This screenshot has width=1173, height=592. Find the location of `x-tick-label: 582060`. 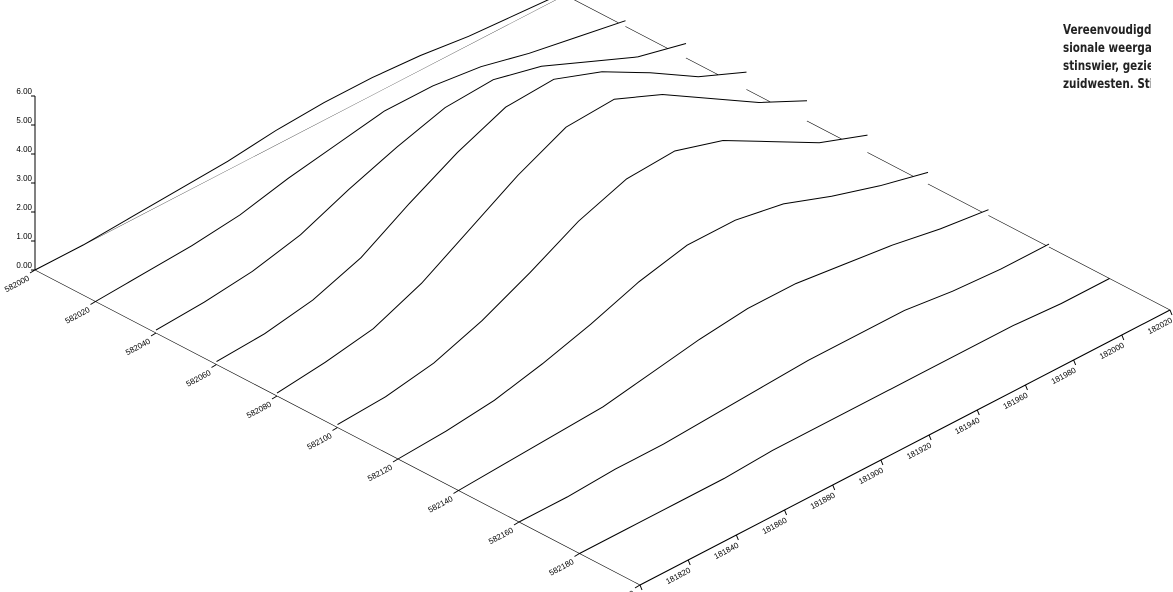

x-tick-label: 582060 is located at coordinates (199, 378).